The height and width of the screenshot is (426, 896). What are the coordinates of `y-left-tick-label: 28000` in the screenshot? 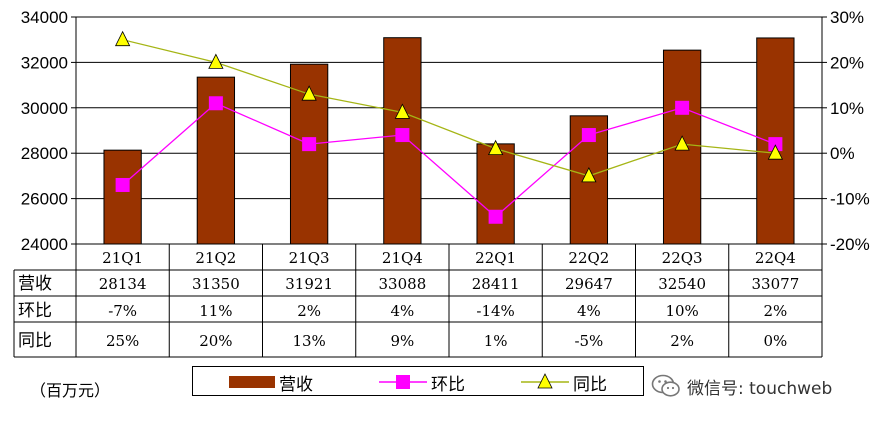 It's located at (44, 153).